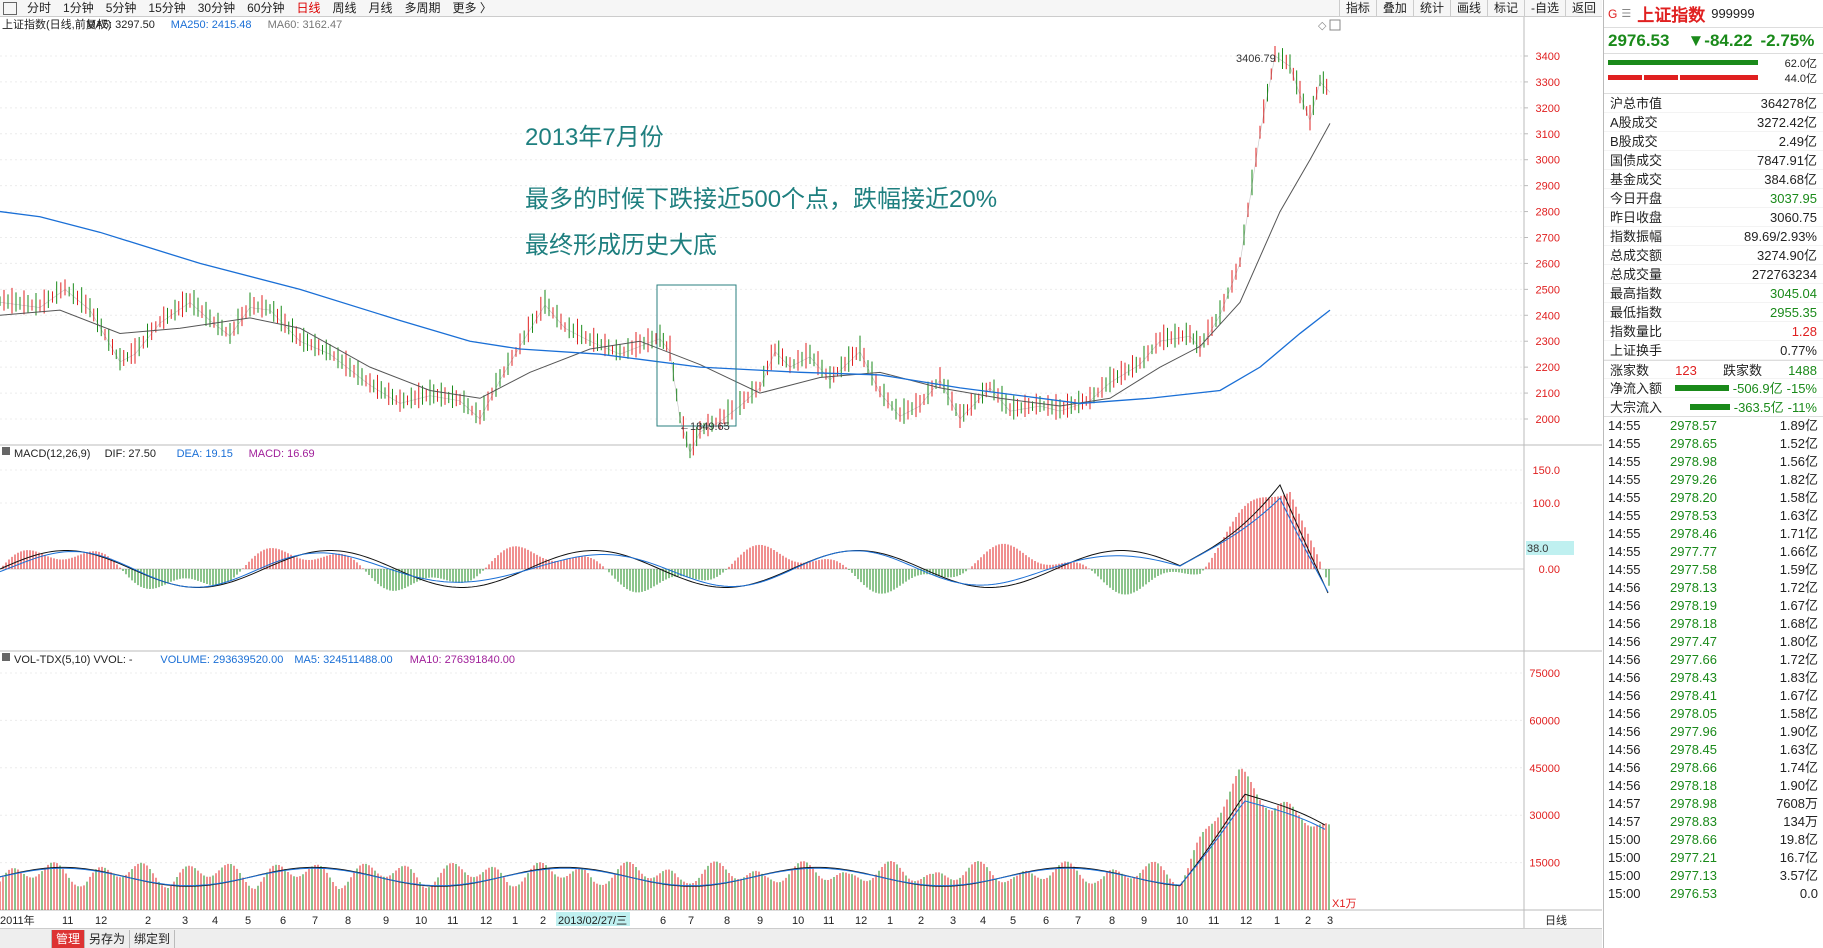 This screenshot has width=1823, height=948. I want to click on tab-8: 月线, so click(380, 7).